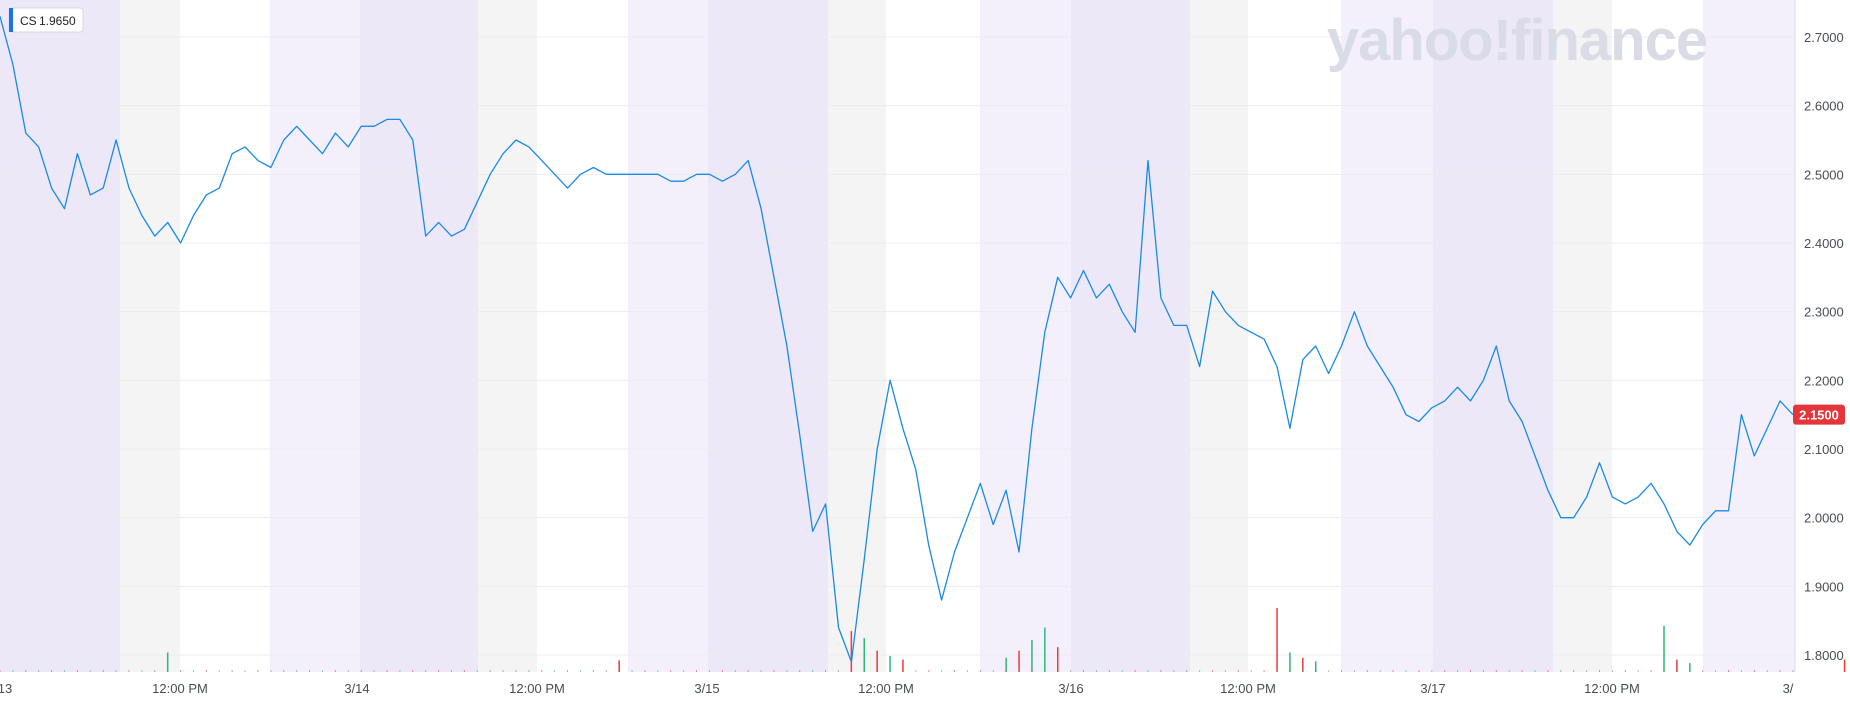 This screenshot has width=1850, height=722. I want to click on yahoo-finance-watermark: yahoo!finance, so click(1517, 40).